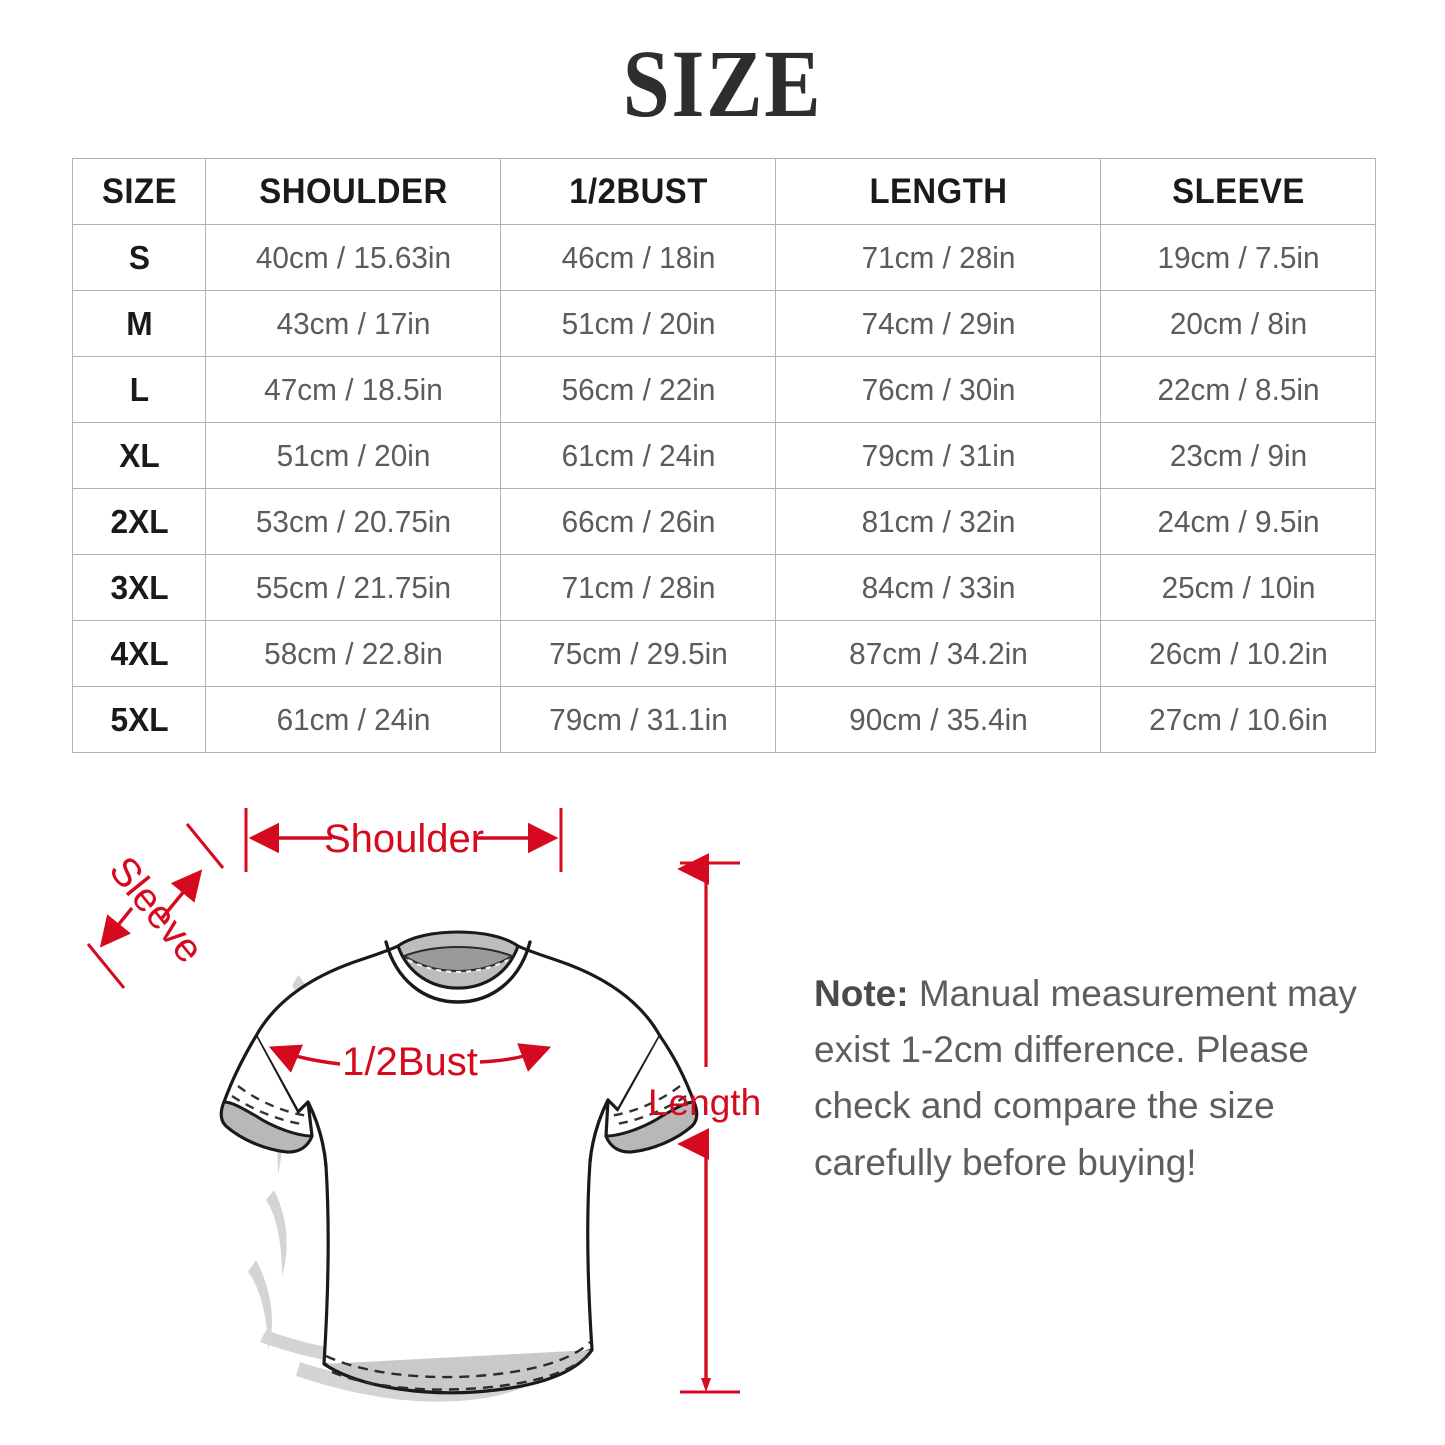 The height and width of the screenshot is (1445, 1445). Describe the element at coordinates (1238, 719) in the screenshot. I see `cell-sleeve: 27cm / 10.6in` at that location.